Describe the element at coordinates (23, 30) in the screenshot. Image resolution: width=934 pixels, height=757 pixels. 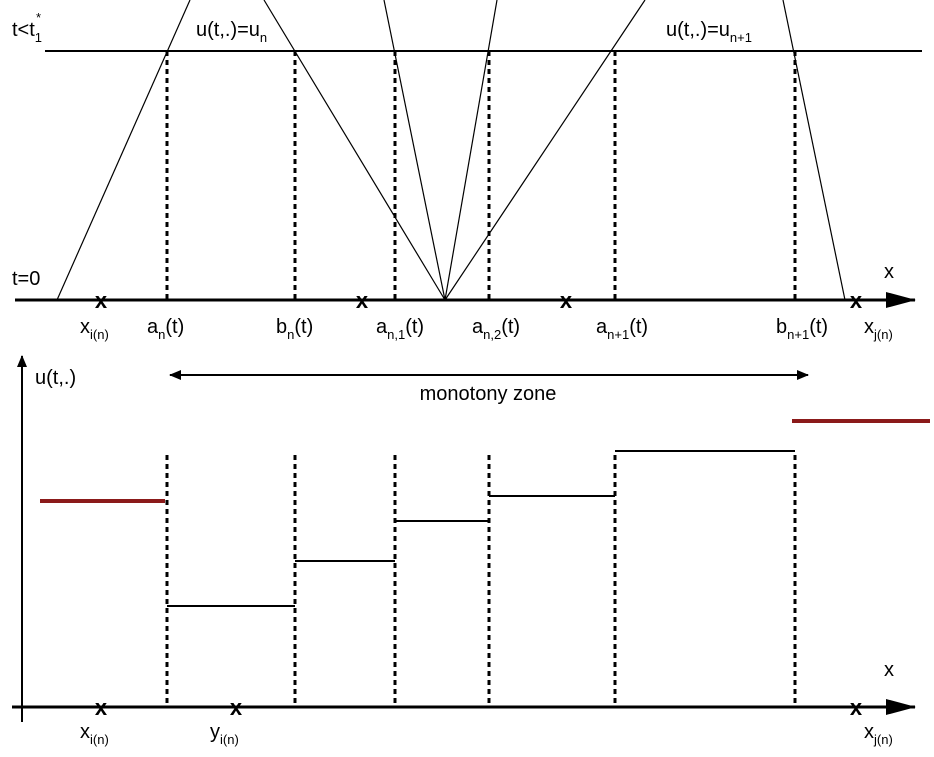
I see `label-main: t<t` at that location.